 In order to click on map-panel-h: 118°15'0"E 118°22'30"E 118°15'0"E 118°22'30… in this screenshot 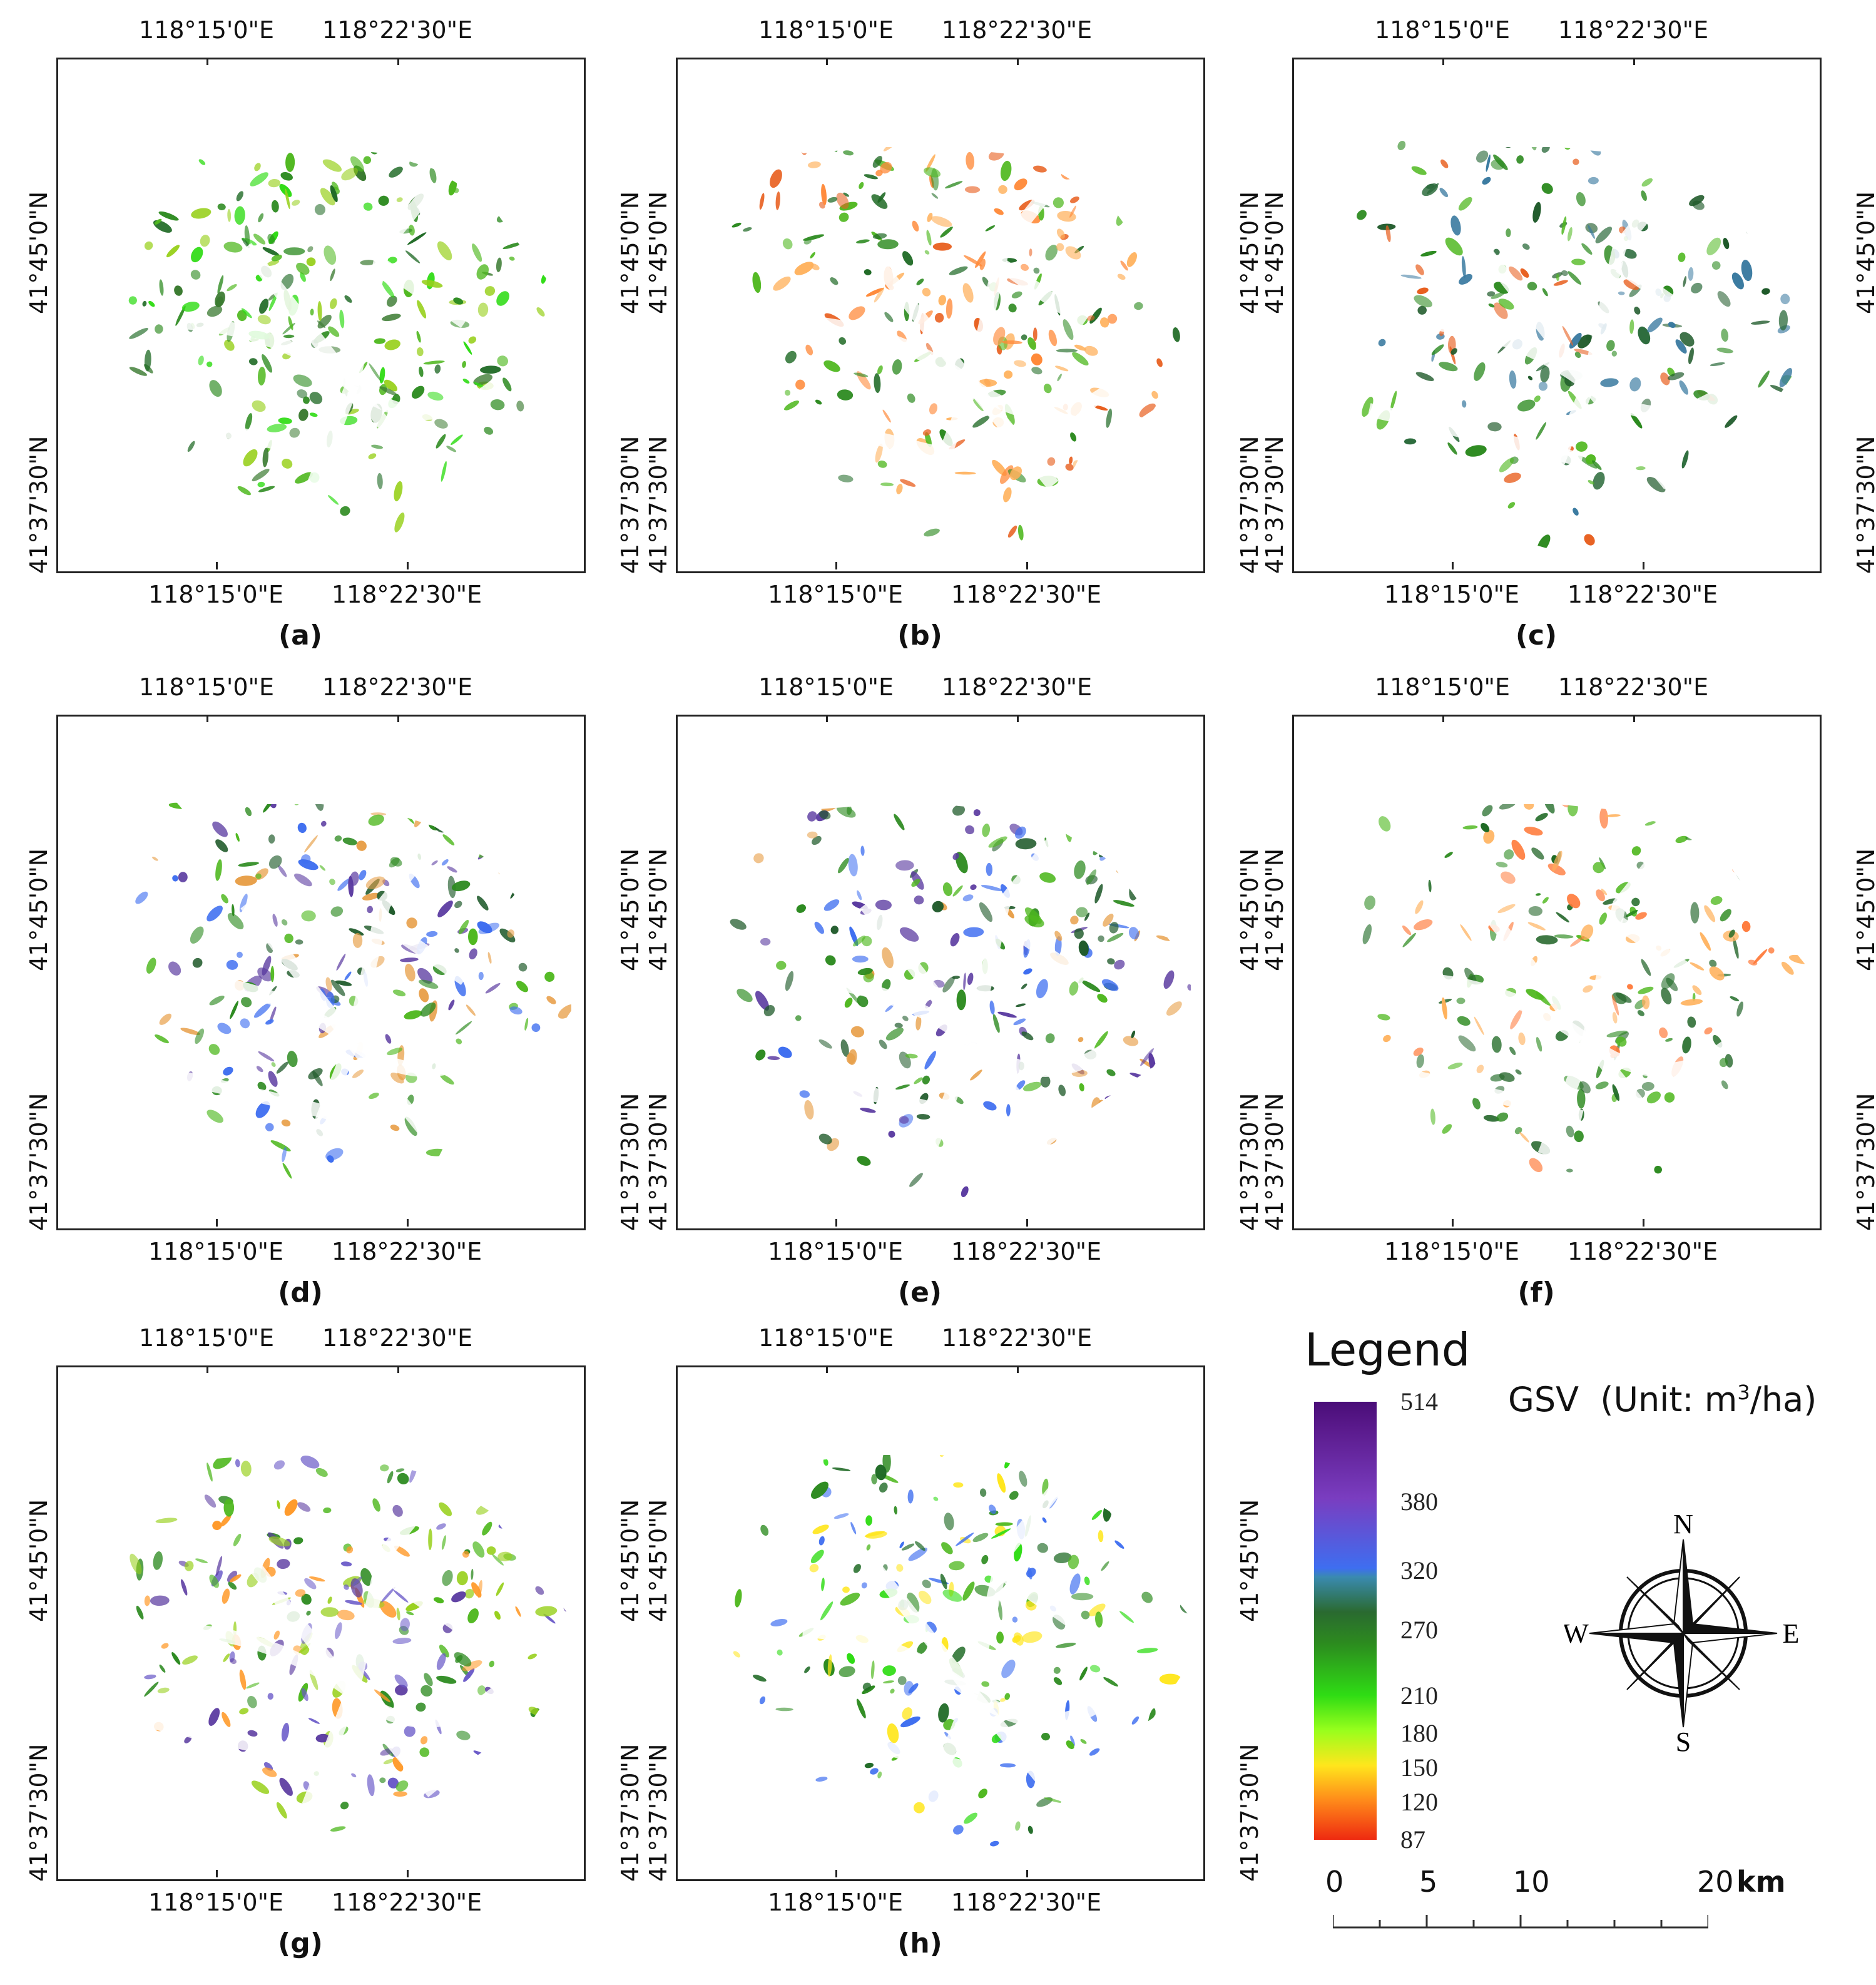, I will do `click(941, 1633)`.